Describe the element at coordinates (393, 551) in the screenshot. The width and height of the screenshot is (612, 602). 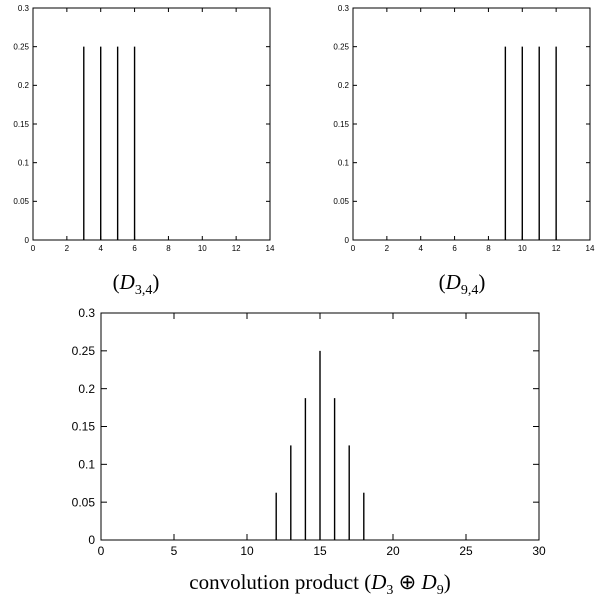
I see `x-tick-label: 20` at that location.